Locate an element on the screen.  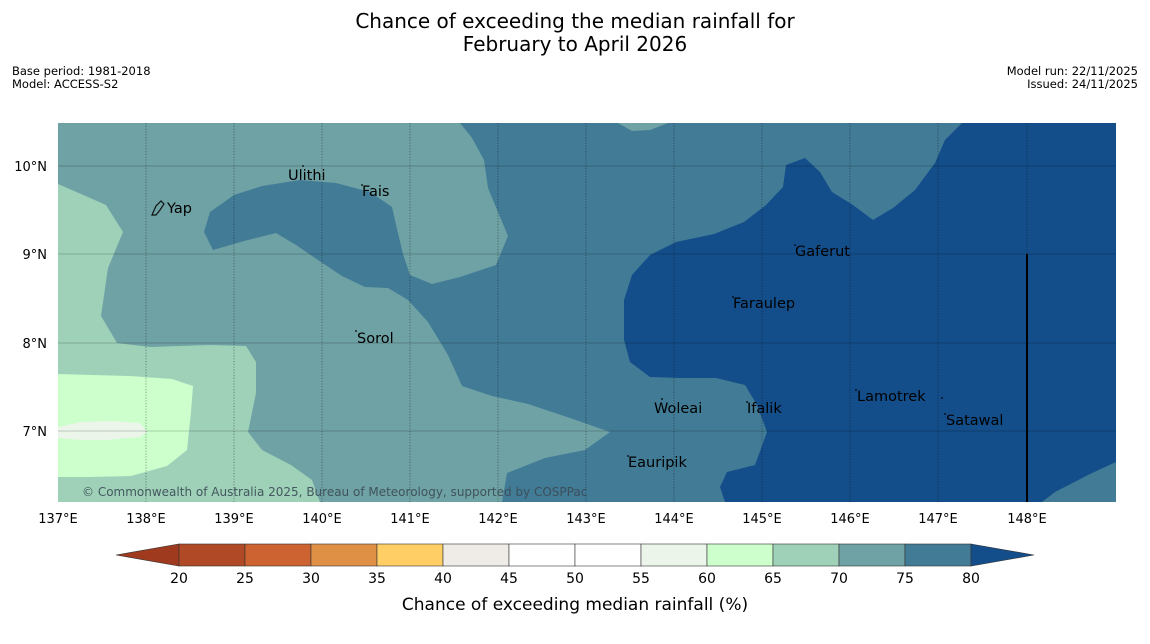
colorbar-ticks: 20 25 30 35 40 45 50 55 60 65 70 75 80 is located at coordinates (575, 579).